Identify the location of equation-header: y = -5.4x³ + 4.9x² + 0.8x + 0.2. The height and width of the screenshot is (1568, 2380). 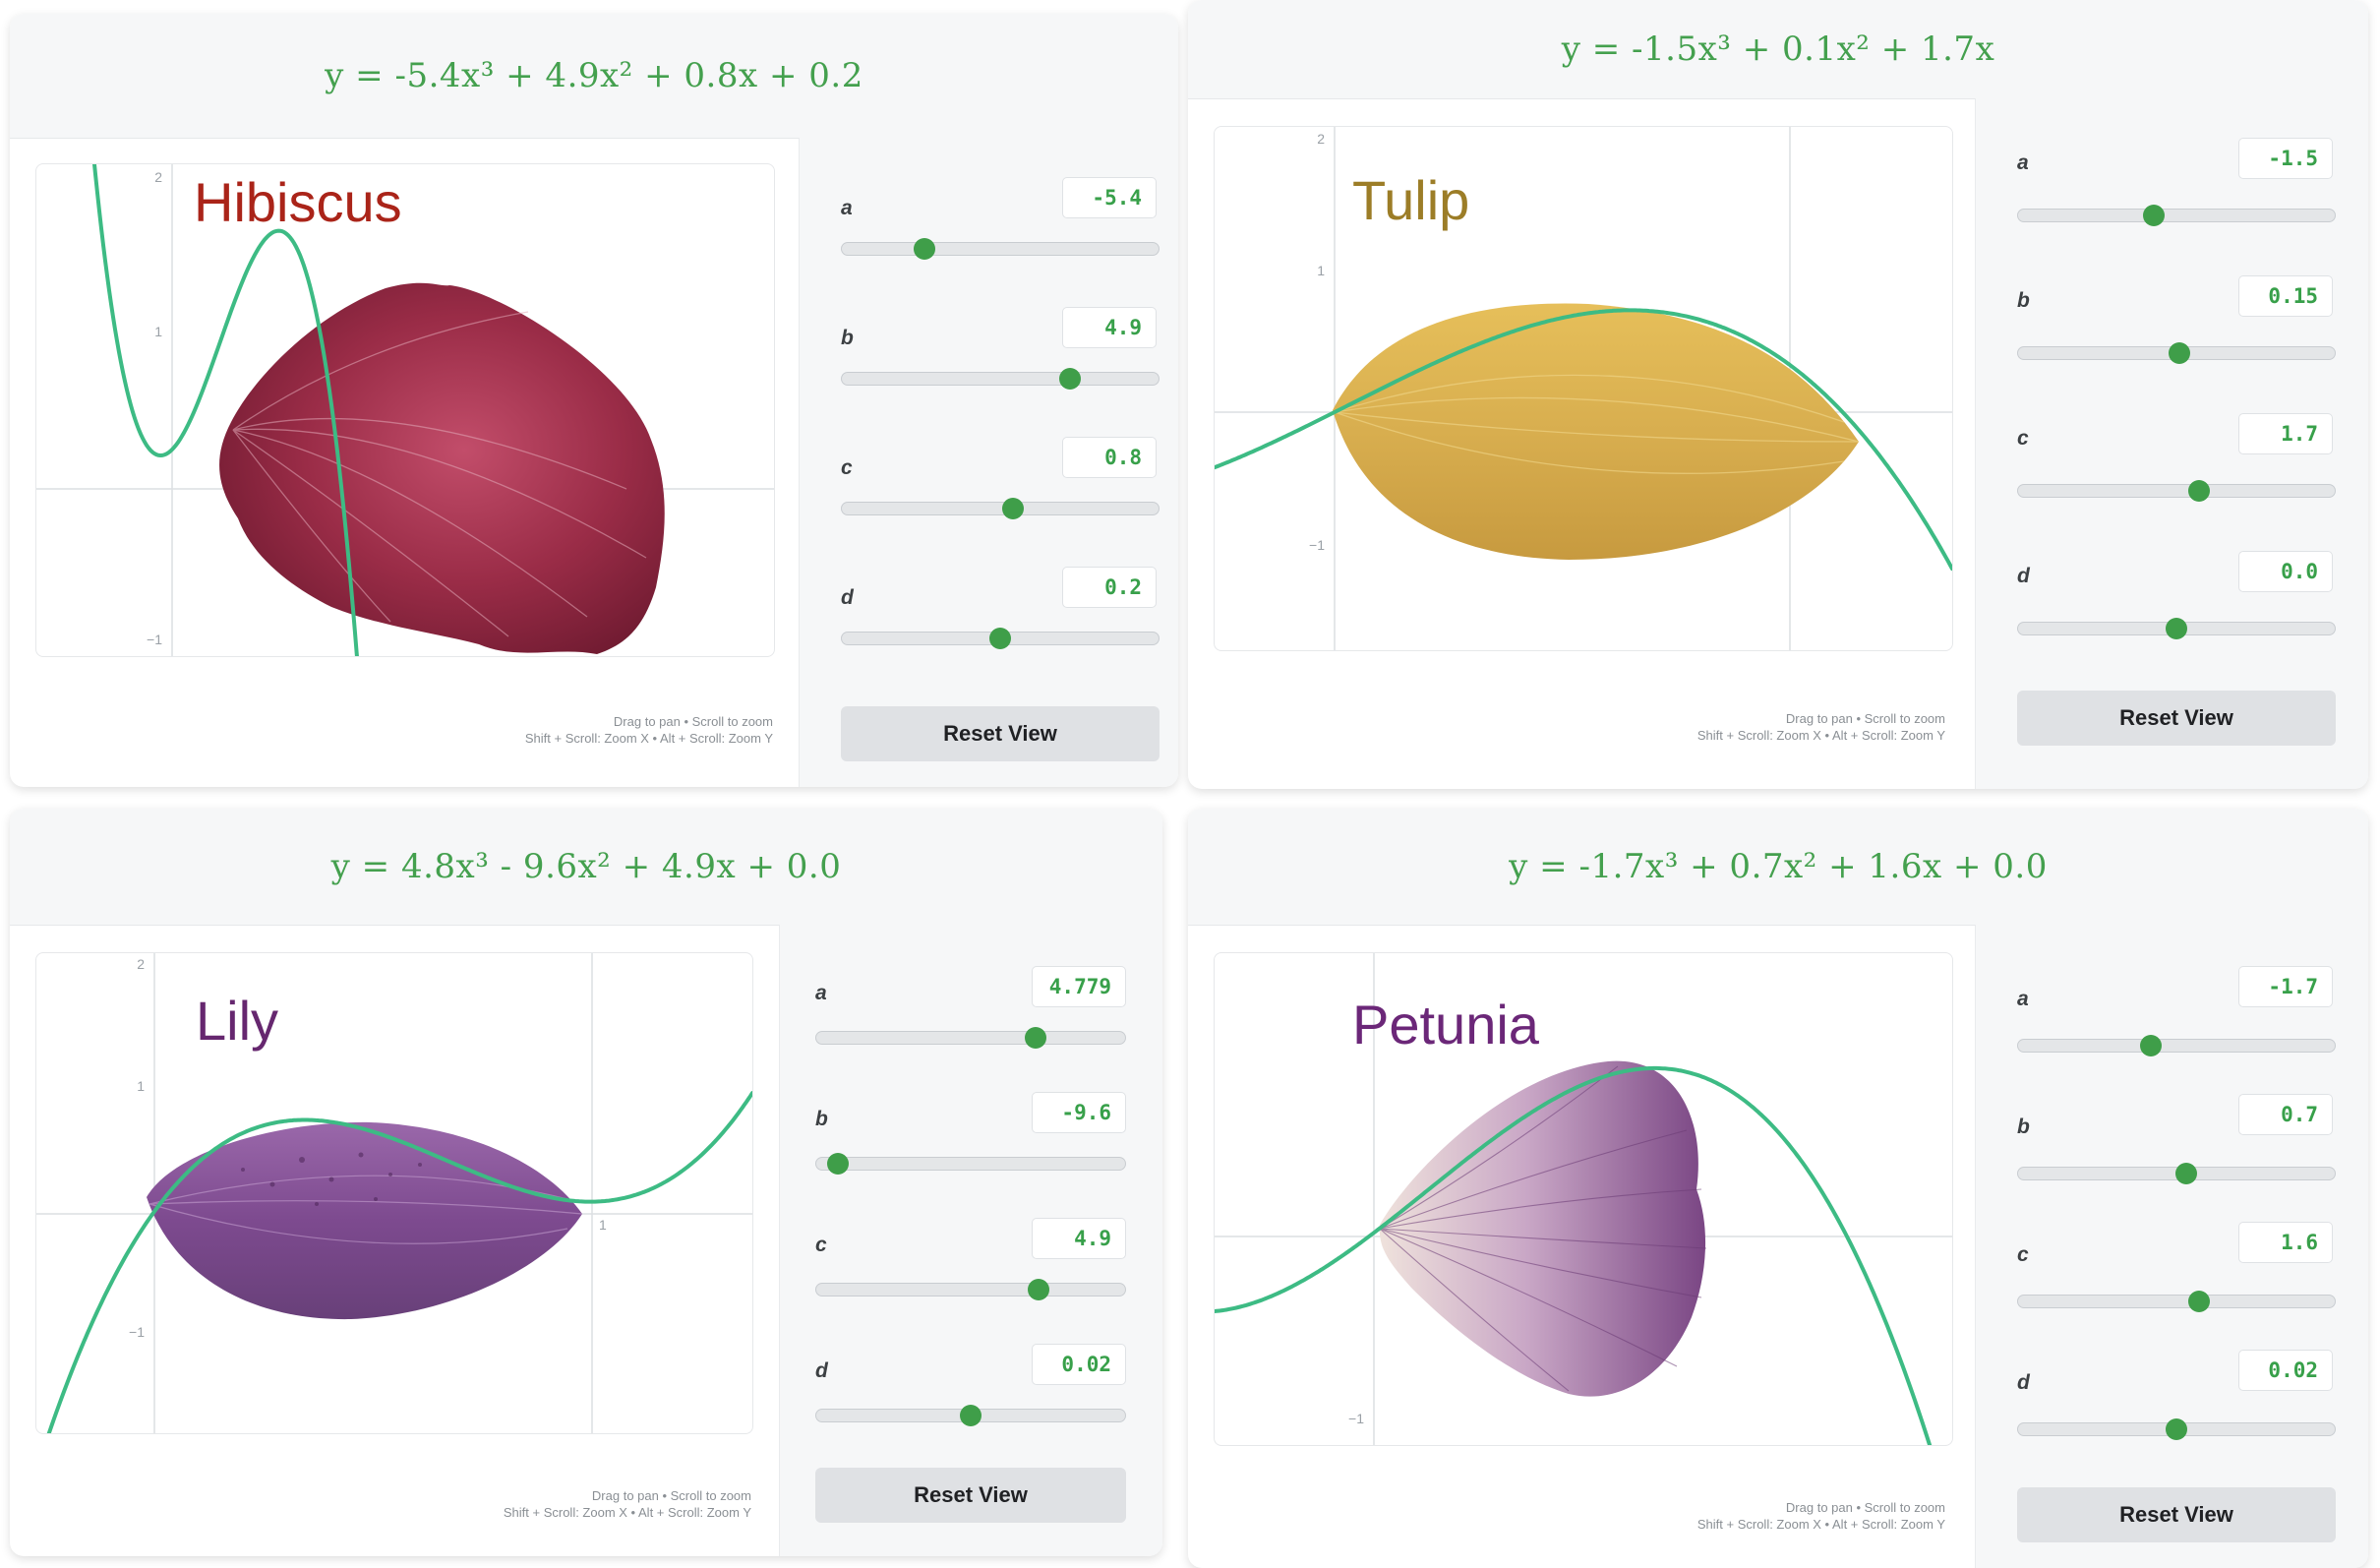
(594, 76).